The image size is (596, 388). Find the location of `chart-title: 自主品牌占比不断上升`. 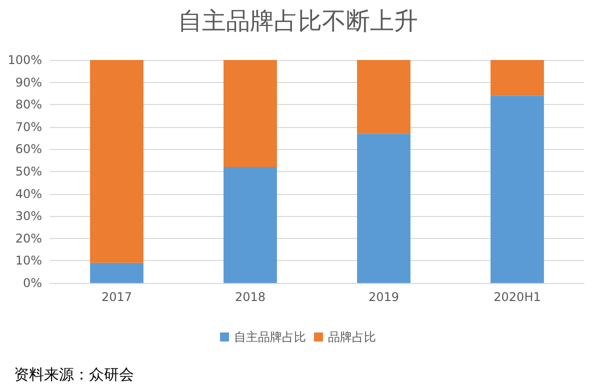

chart-title: 自主品牌占比不断上升 is located at coordinates (298, 21).